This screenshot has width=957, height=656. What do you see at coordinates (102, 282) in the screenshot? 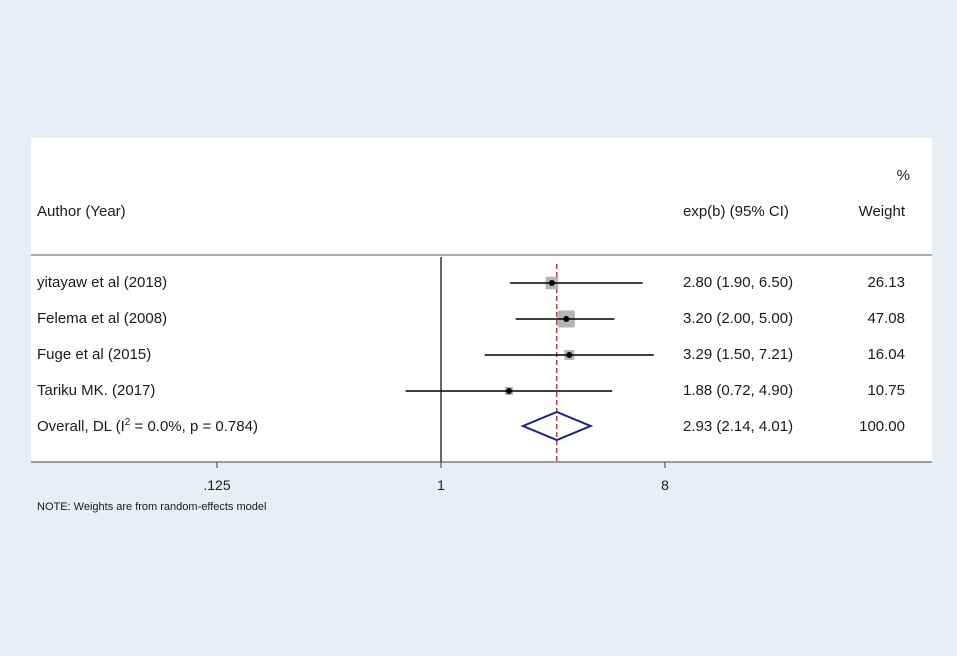
I see `study-label: yitayaw et al (2018)` at bounding box center [102, 282].